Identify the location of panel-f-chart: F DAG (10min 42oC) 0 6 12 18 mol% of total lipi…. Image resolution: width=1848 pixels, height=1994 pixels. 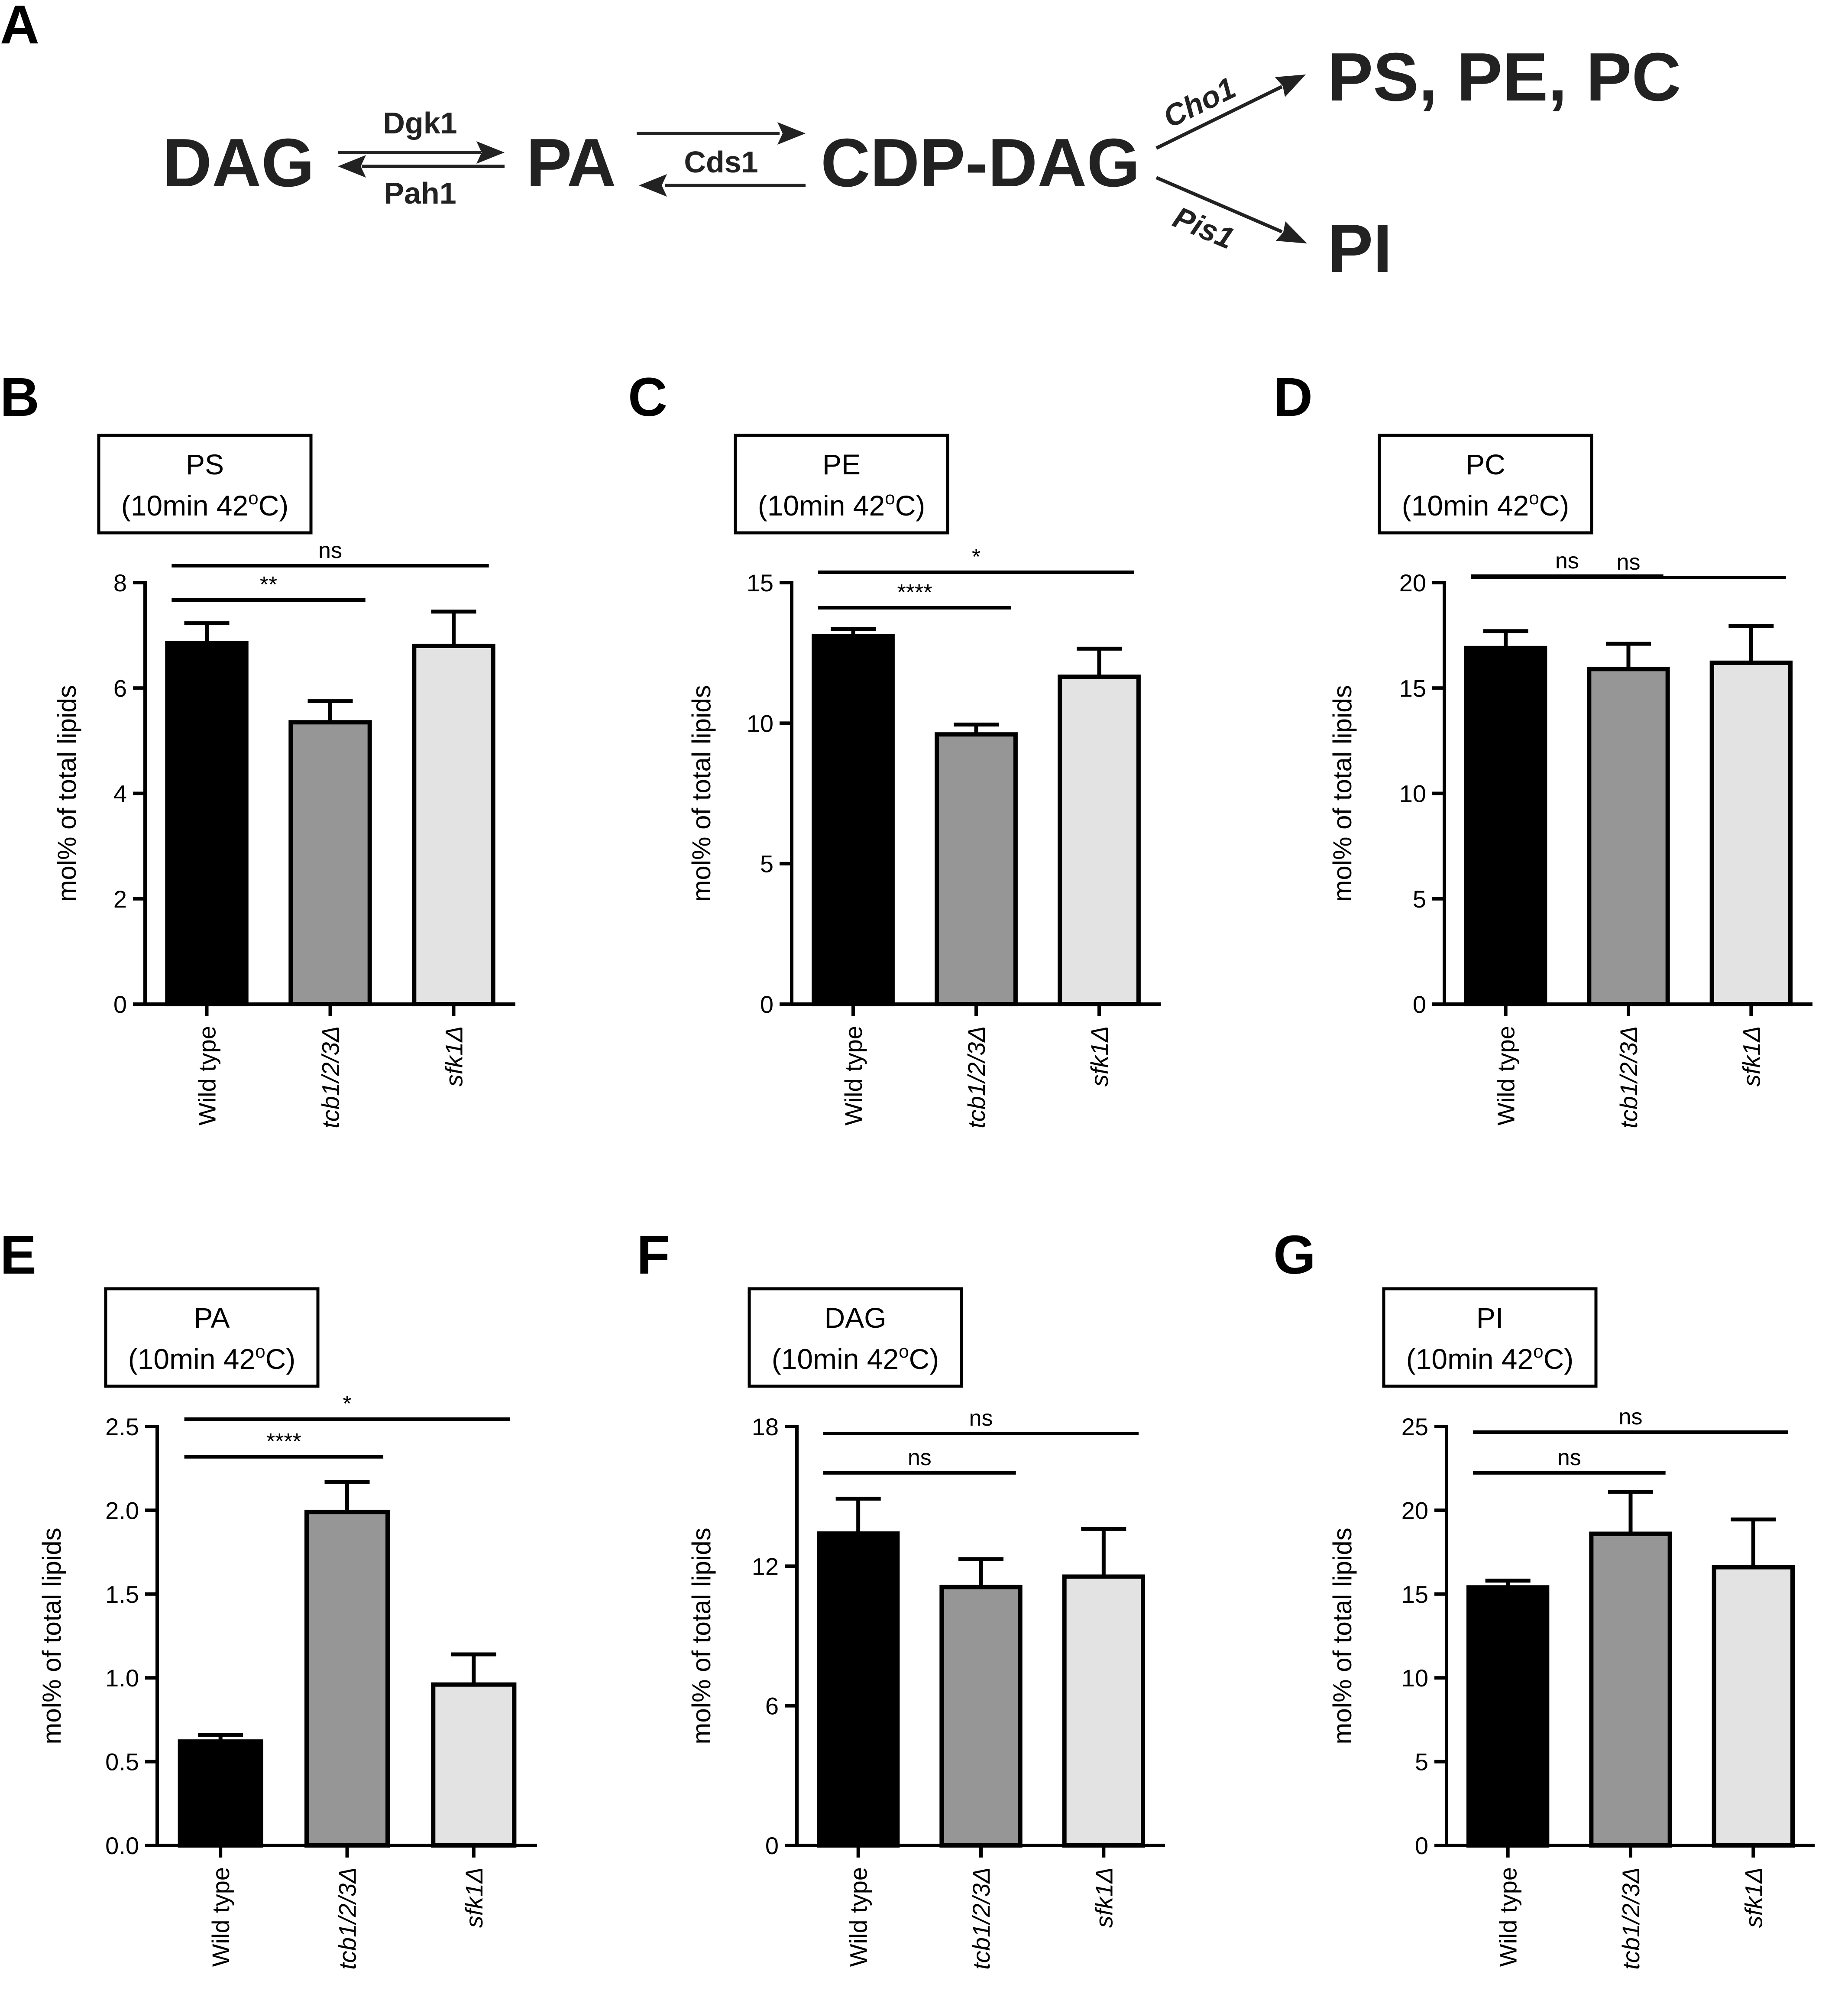
(901, 1597).